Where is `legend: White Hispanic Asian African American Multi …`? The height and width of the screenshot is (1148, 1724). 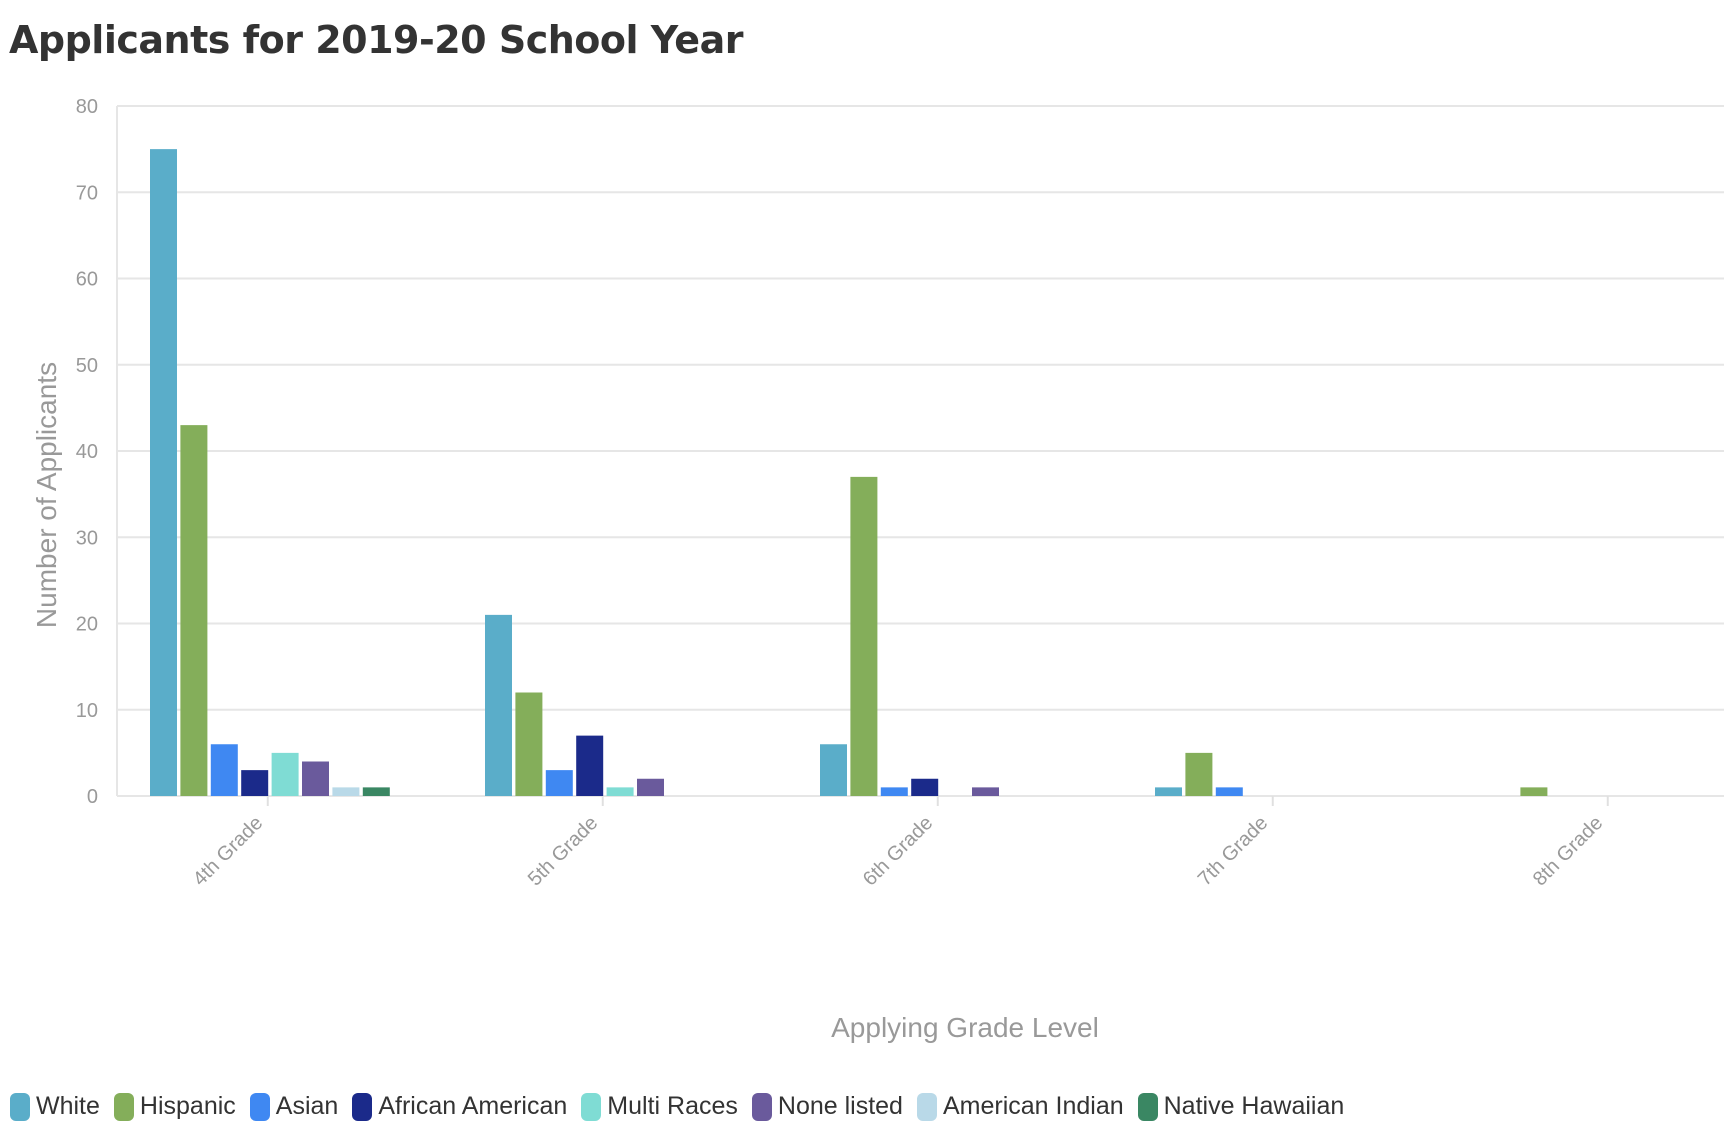 legend: White Hispanic Asian African American Multi … is located at coordinates (684, 1106).